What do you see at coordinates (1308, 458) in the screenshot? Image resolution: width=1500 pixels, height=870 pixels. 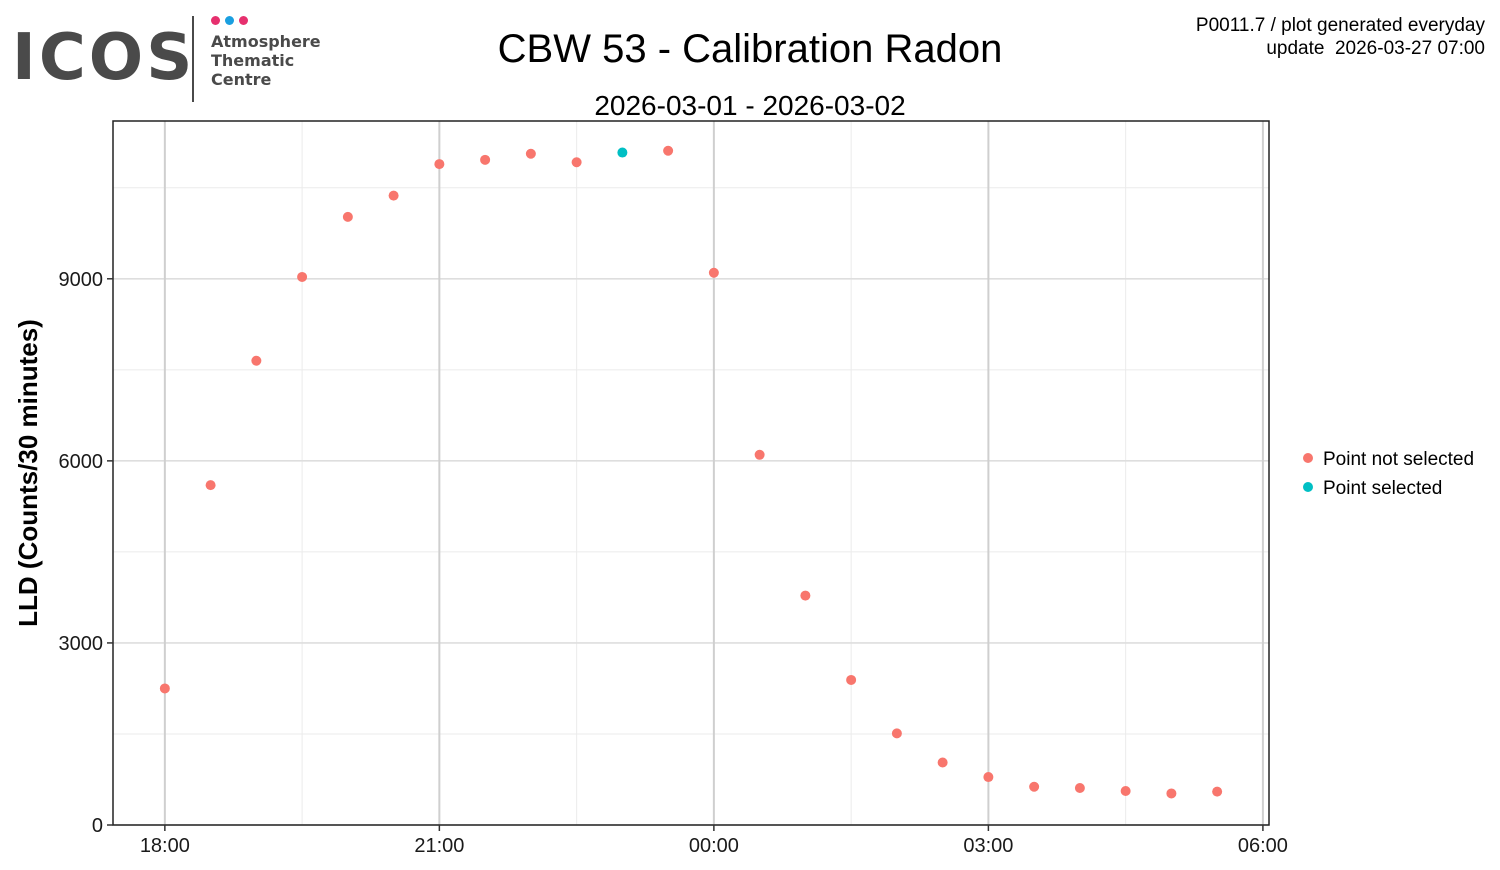 I see `legend-key-not-selected` at bounding box center [1308, 458].